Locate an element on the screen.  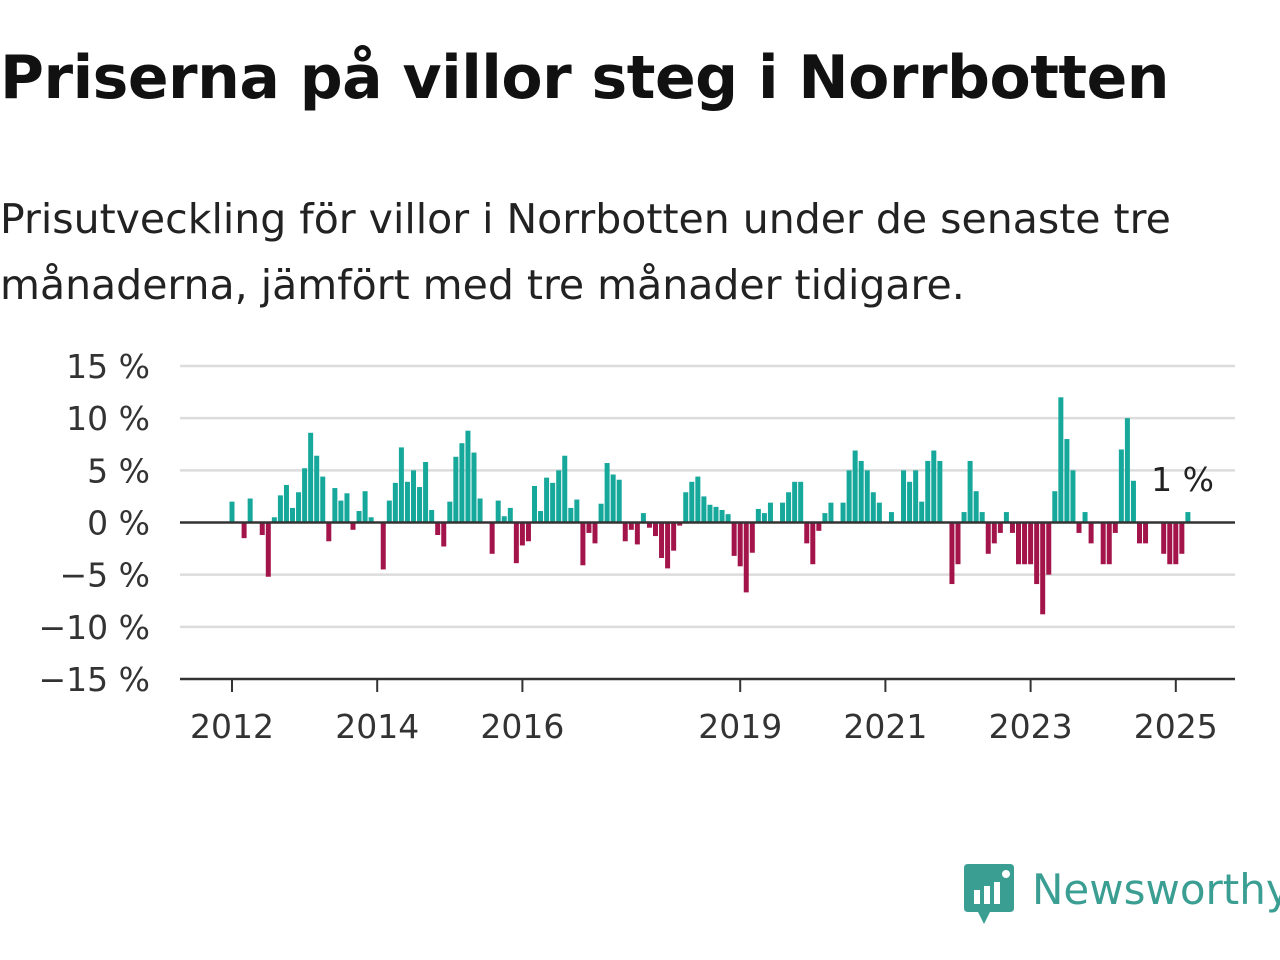
x-tick-label: 2012 is located at coordinates (232, 726).